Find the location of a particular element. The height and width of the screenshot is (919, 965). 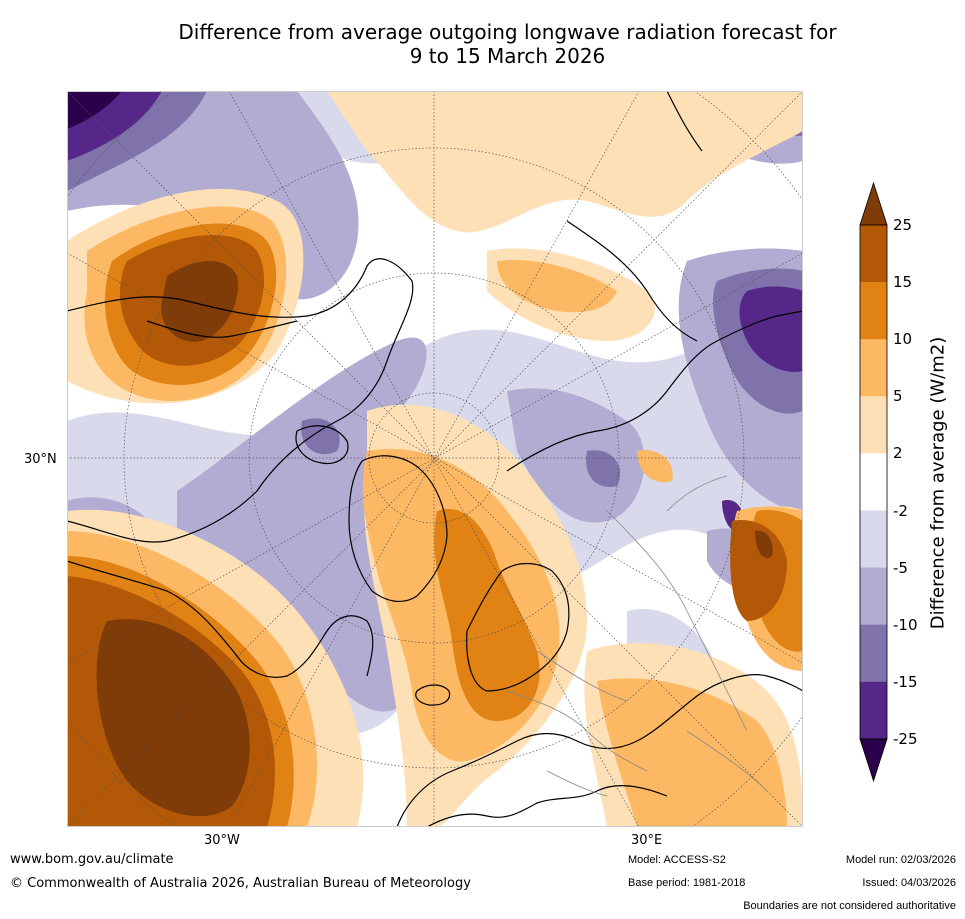

colorbar-tick-label: 2 is located at coordinates (898, 453).